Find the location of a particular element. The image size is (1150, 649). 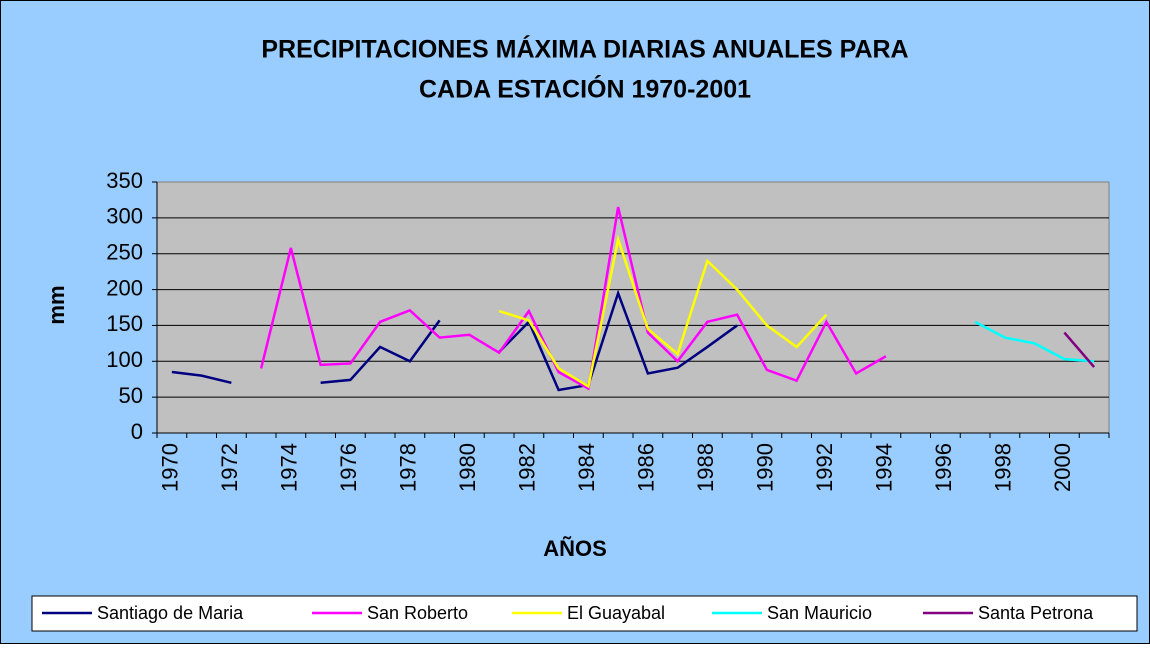

y-tick-label: 50 is located at coordinates (131, 395).